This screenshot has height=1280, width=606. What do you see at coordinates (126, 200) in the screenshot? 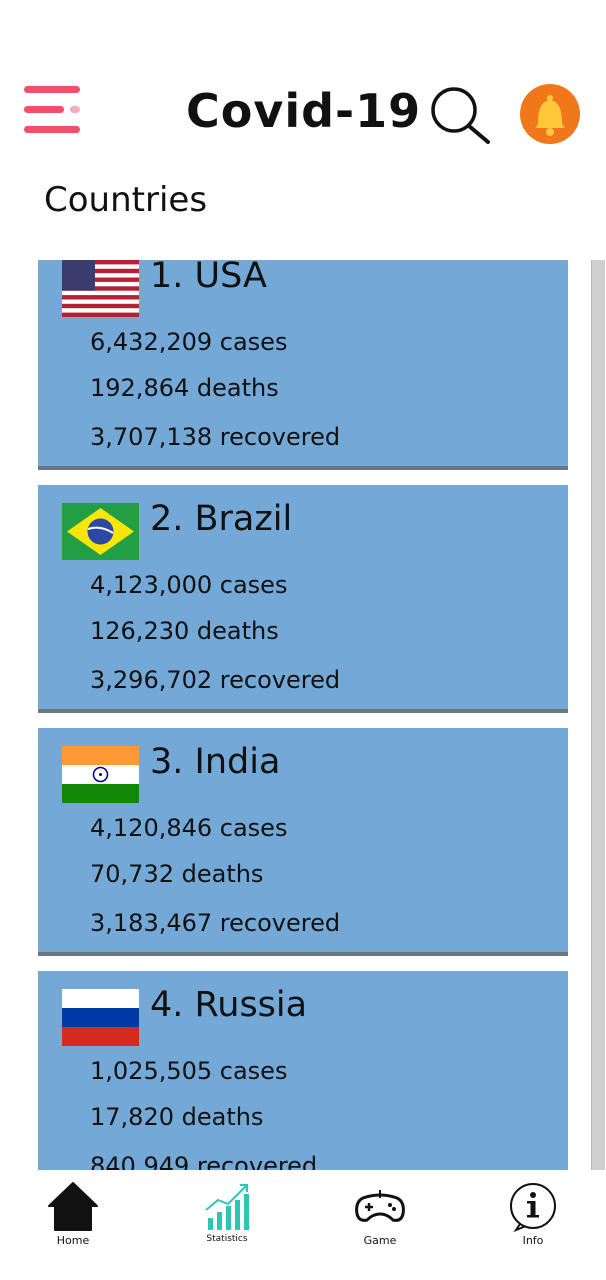
I see `section-title: Countries` at bounding box center [126, 200].